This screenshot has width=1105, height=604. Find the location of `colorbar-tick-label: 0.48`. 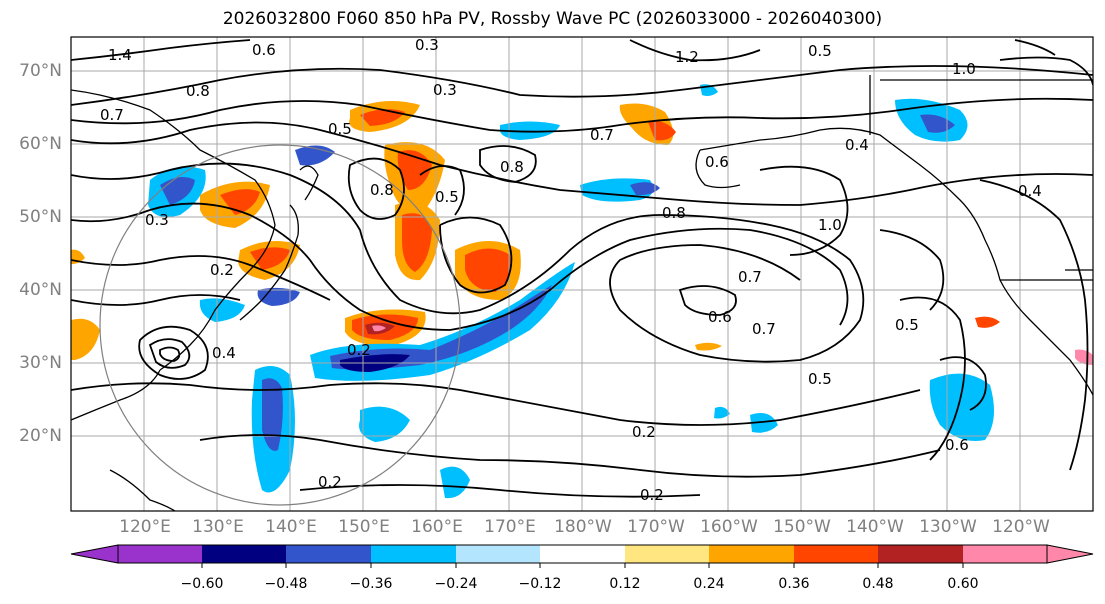

colorbar-tick-label: 0.48 is located at coordinates (878, 584).